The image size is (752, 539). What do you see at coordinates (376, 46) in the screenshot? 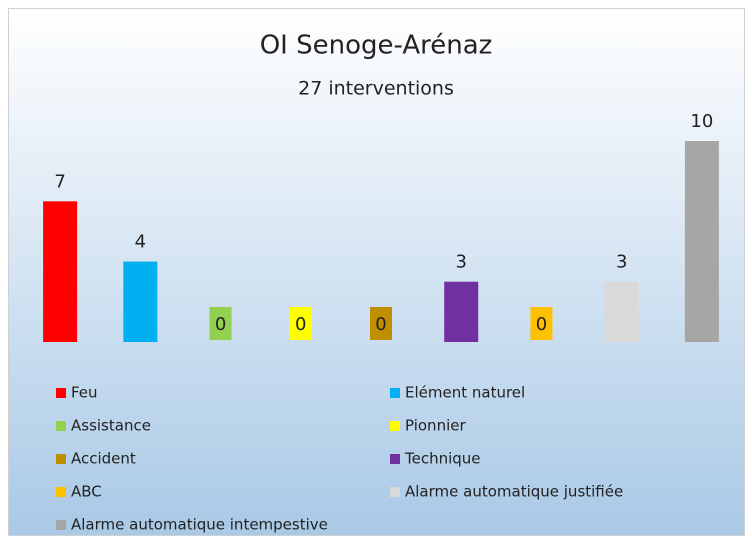
I see `chart-title: OI Senoge-Arénaz` at bounding box center [376, 46].